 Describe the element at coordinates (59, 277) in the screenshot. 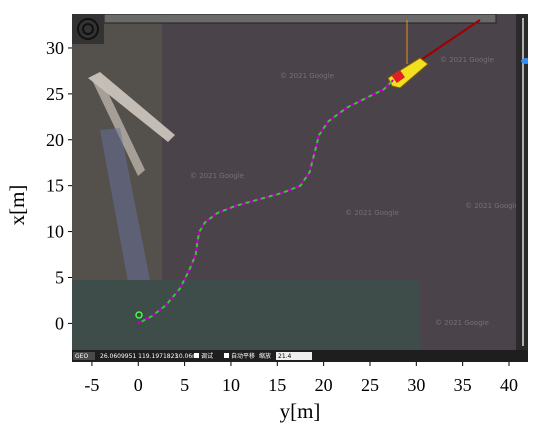

I see `y-tick-label: 5` at that location.